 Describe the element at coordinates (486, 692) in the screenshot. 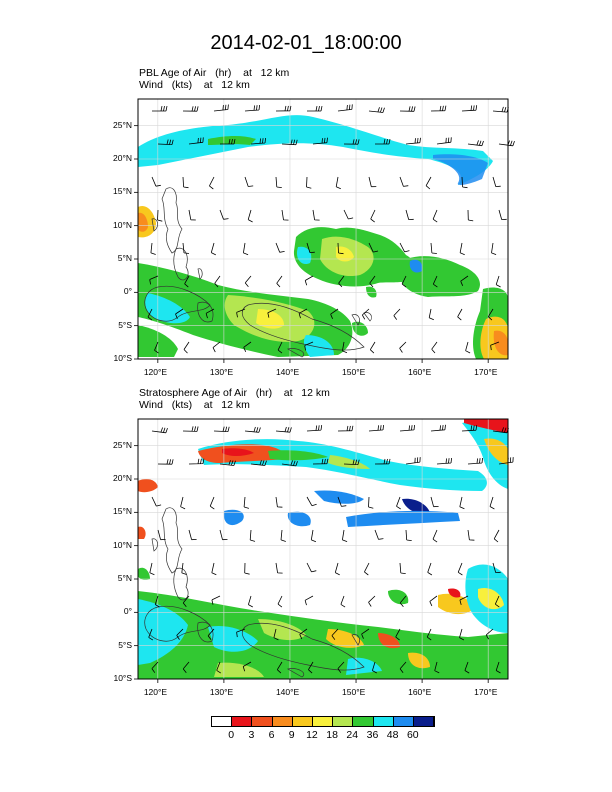

I see `lon-tick-label: 170°E` at that location.